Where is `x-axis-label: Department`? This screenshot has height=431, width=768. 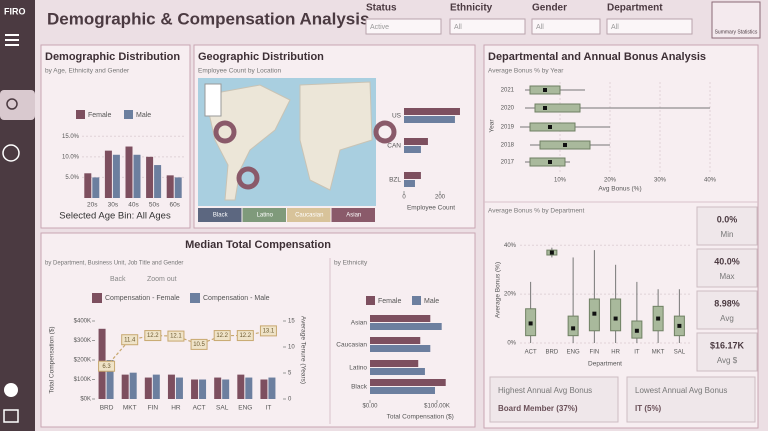
x-axis-label: Department is located at coordinates (605, 364).